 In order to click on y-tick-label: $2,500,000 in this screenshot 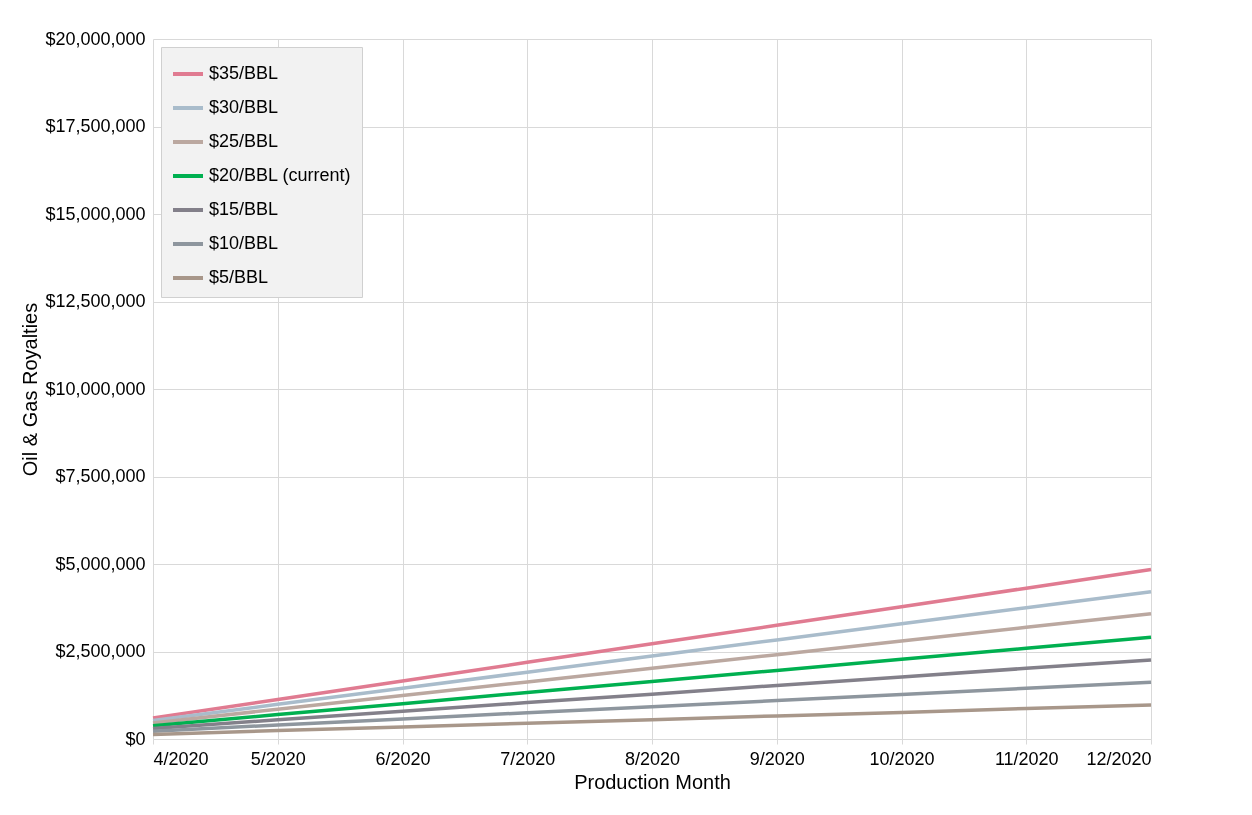, I will do `click(100, 651)`.